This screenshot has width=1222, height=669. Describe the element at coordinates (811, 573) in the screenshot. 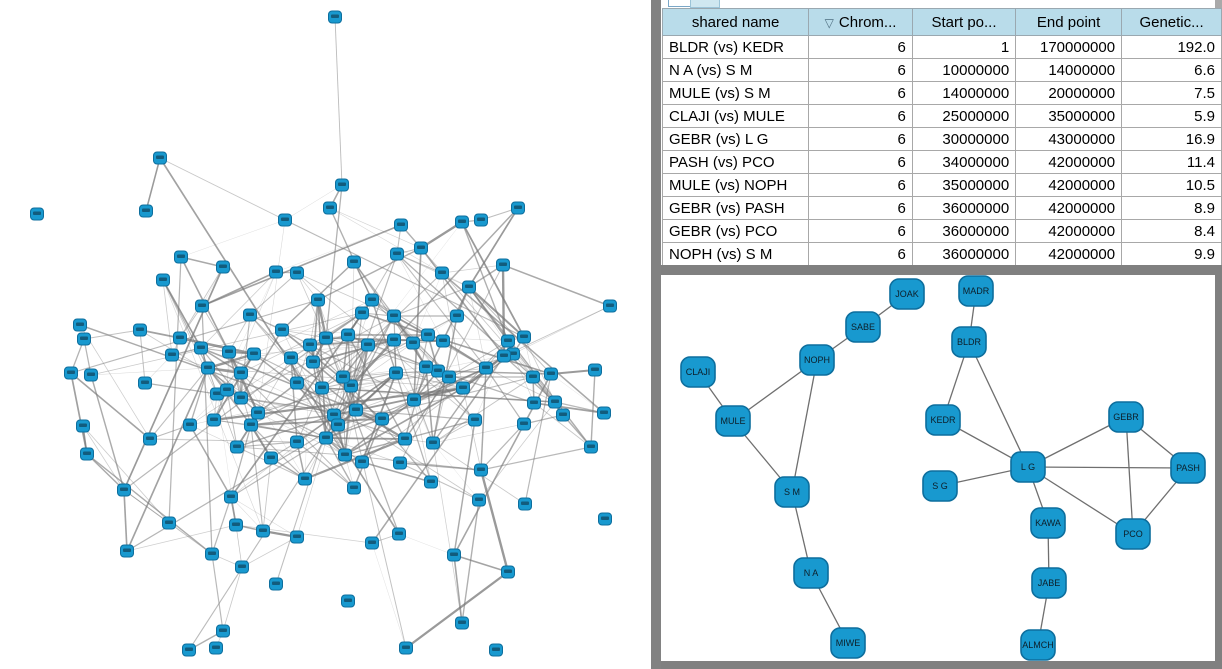

I see `network-node: N A` at that location.